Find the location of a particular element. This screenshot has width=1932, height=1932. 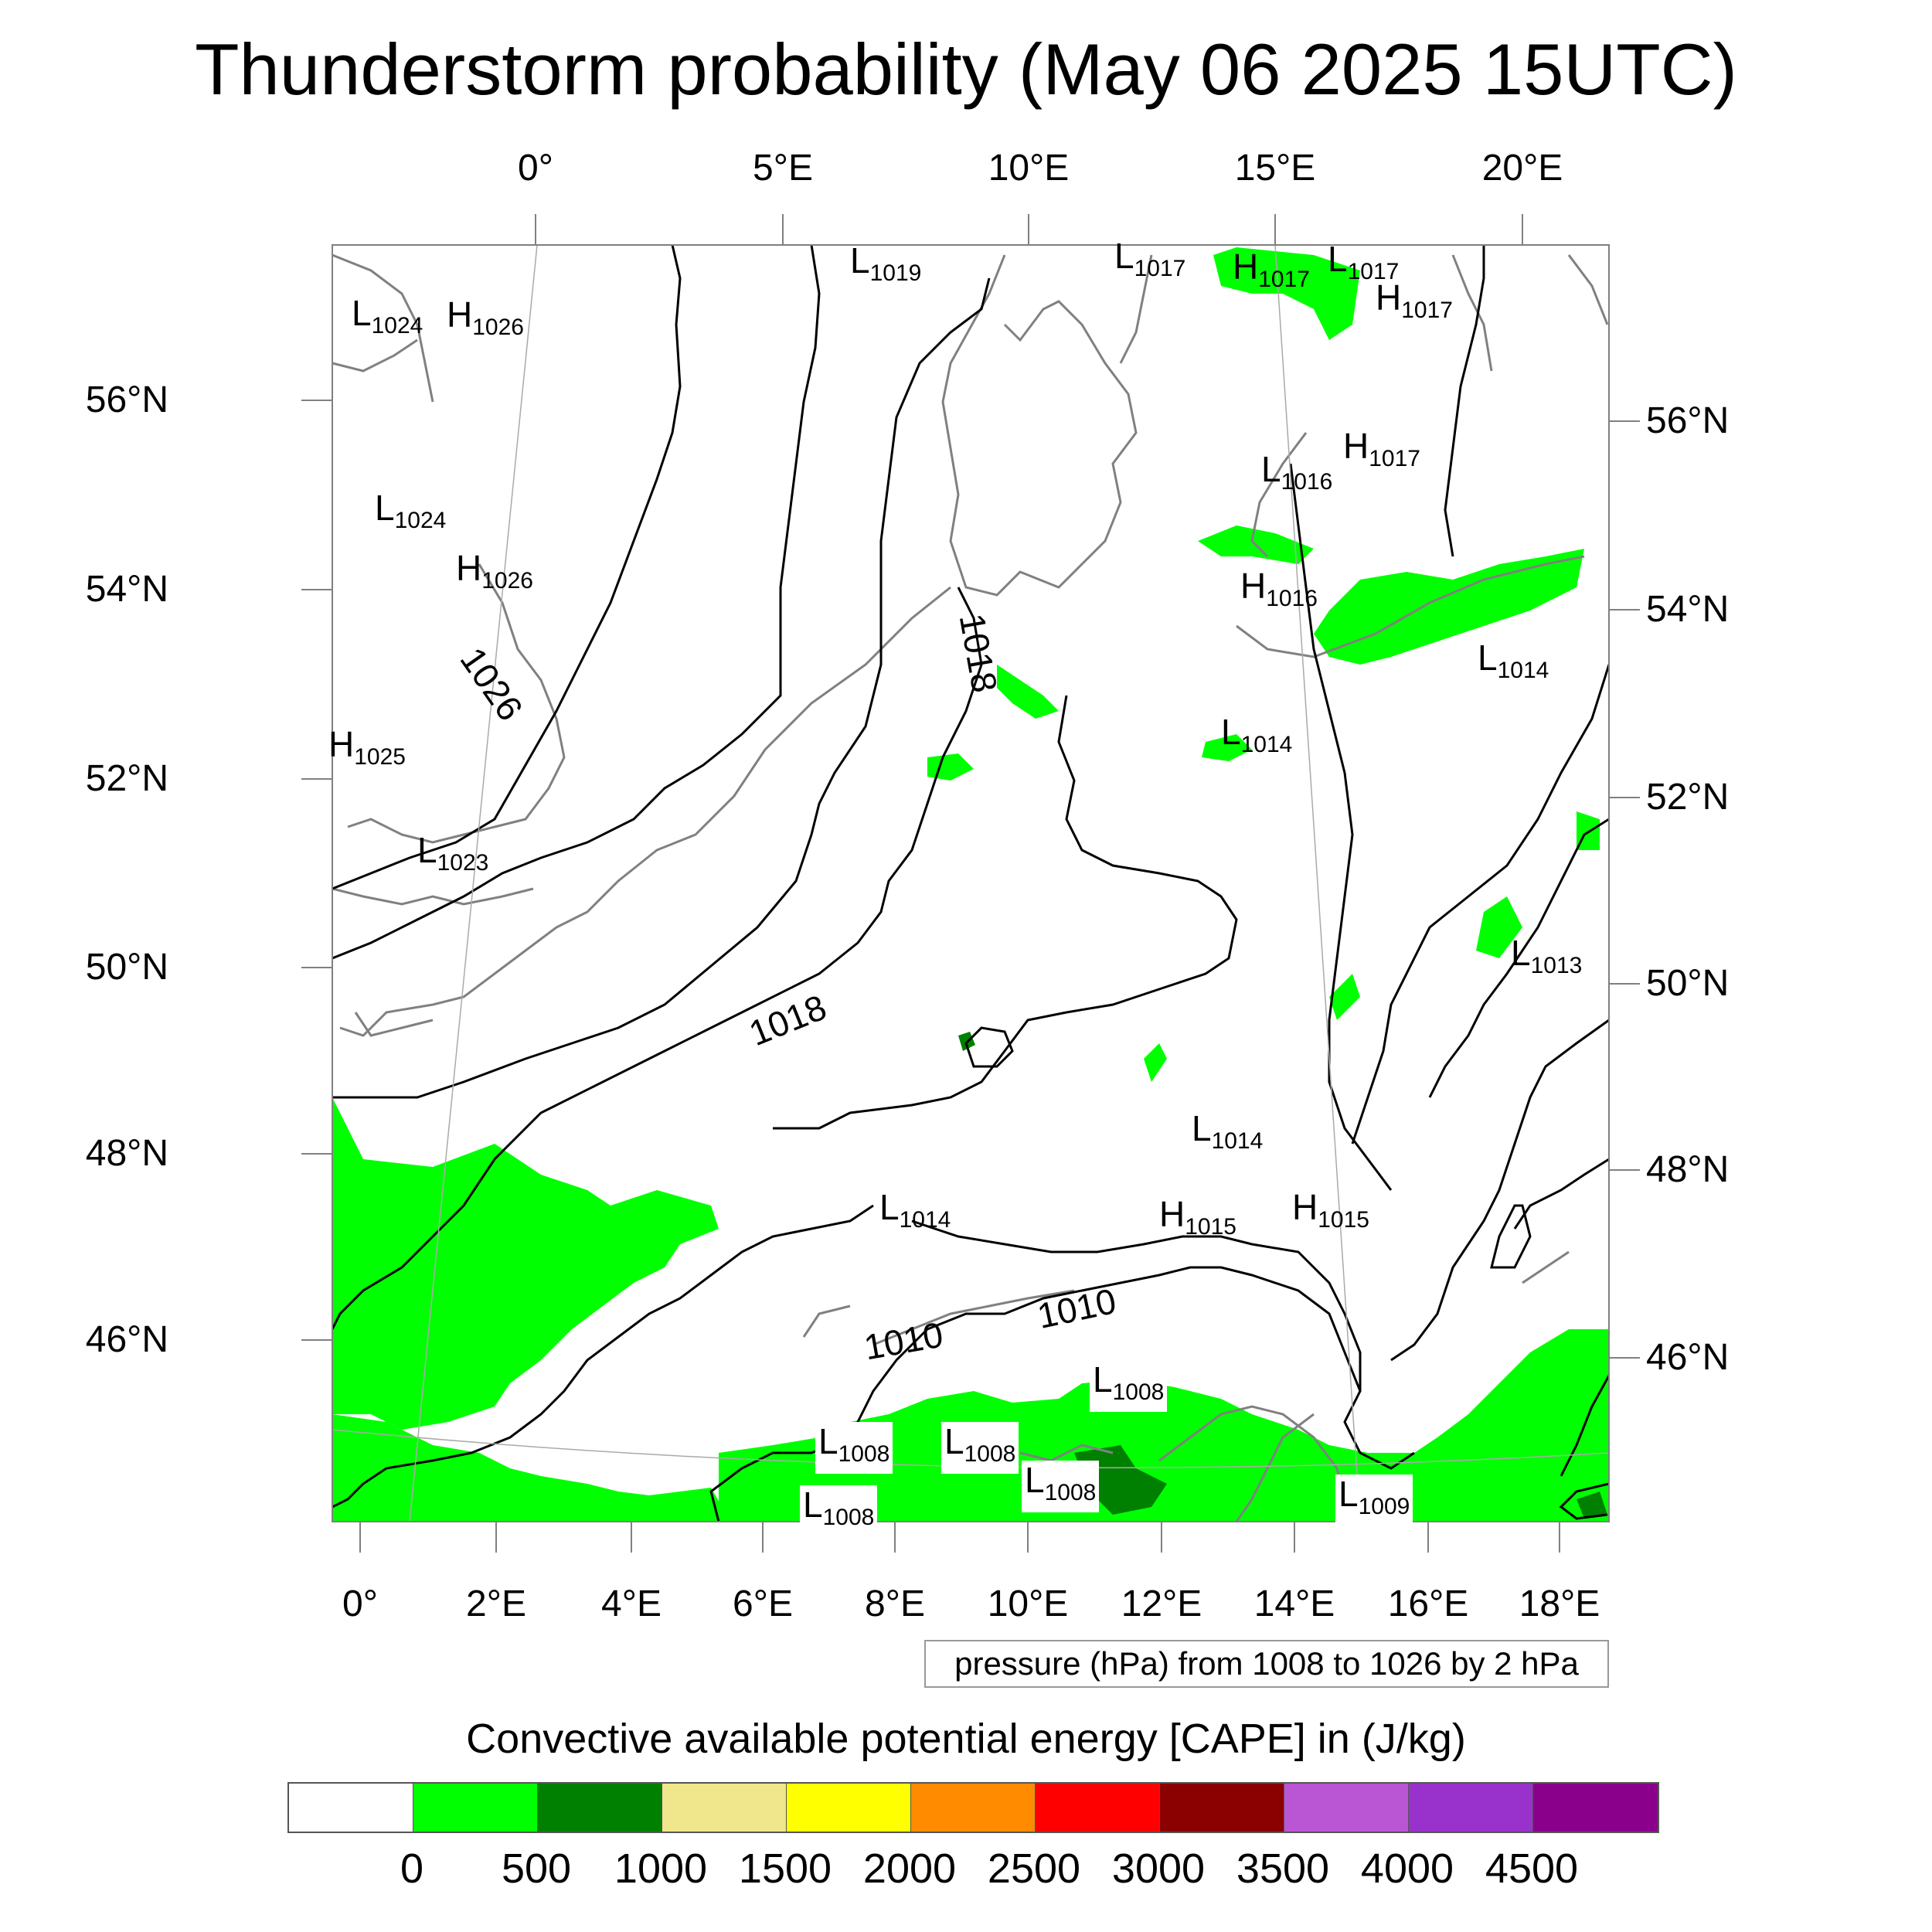

pressure-center-low: L1009 is located at coordinates (1374, 1501).